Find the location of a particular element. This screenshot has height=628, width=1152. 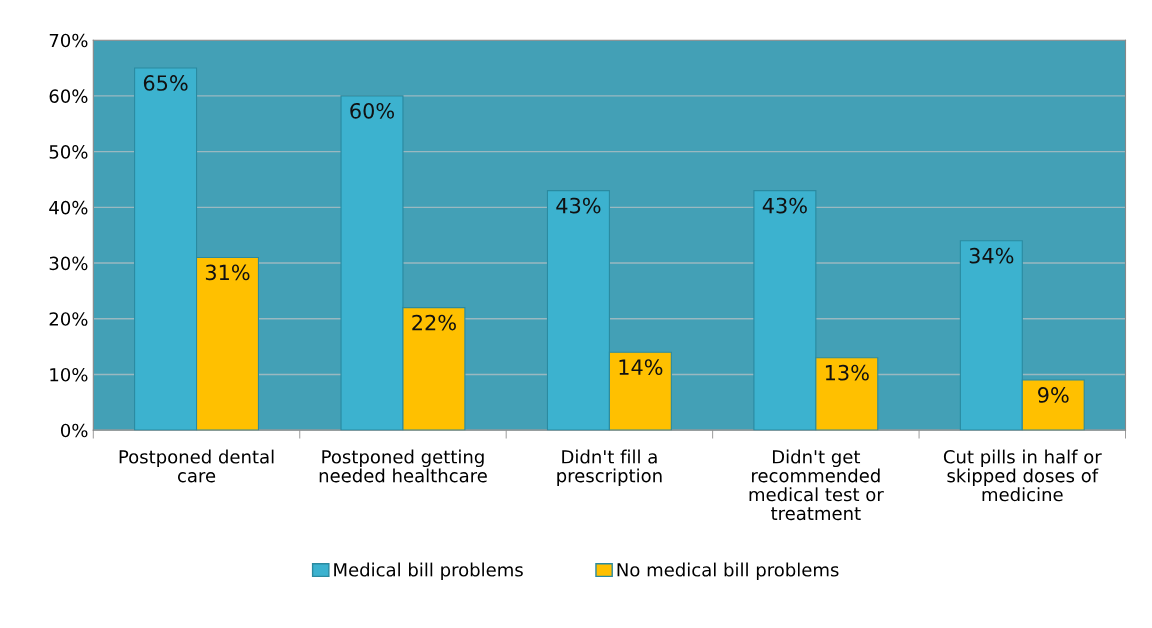

y-tick-label: 60% is located at coordinates (68, 96).